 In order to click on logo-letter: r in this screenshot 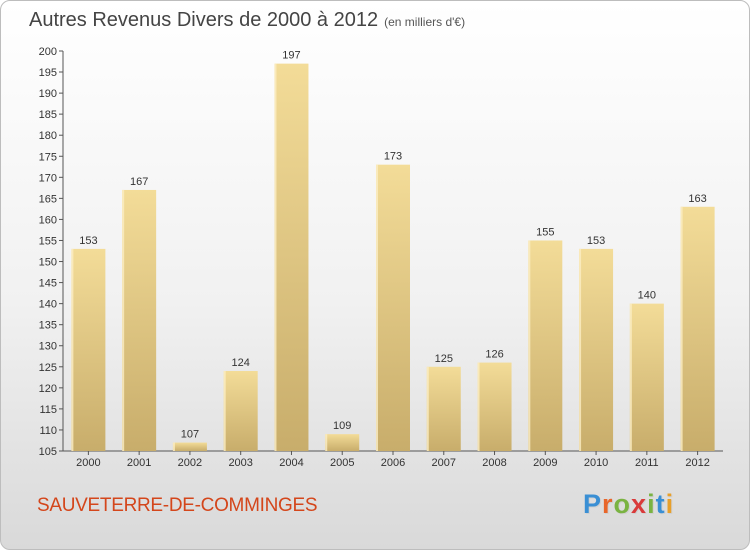, I will do `click(608, 504)`.